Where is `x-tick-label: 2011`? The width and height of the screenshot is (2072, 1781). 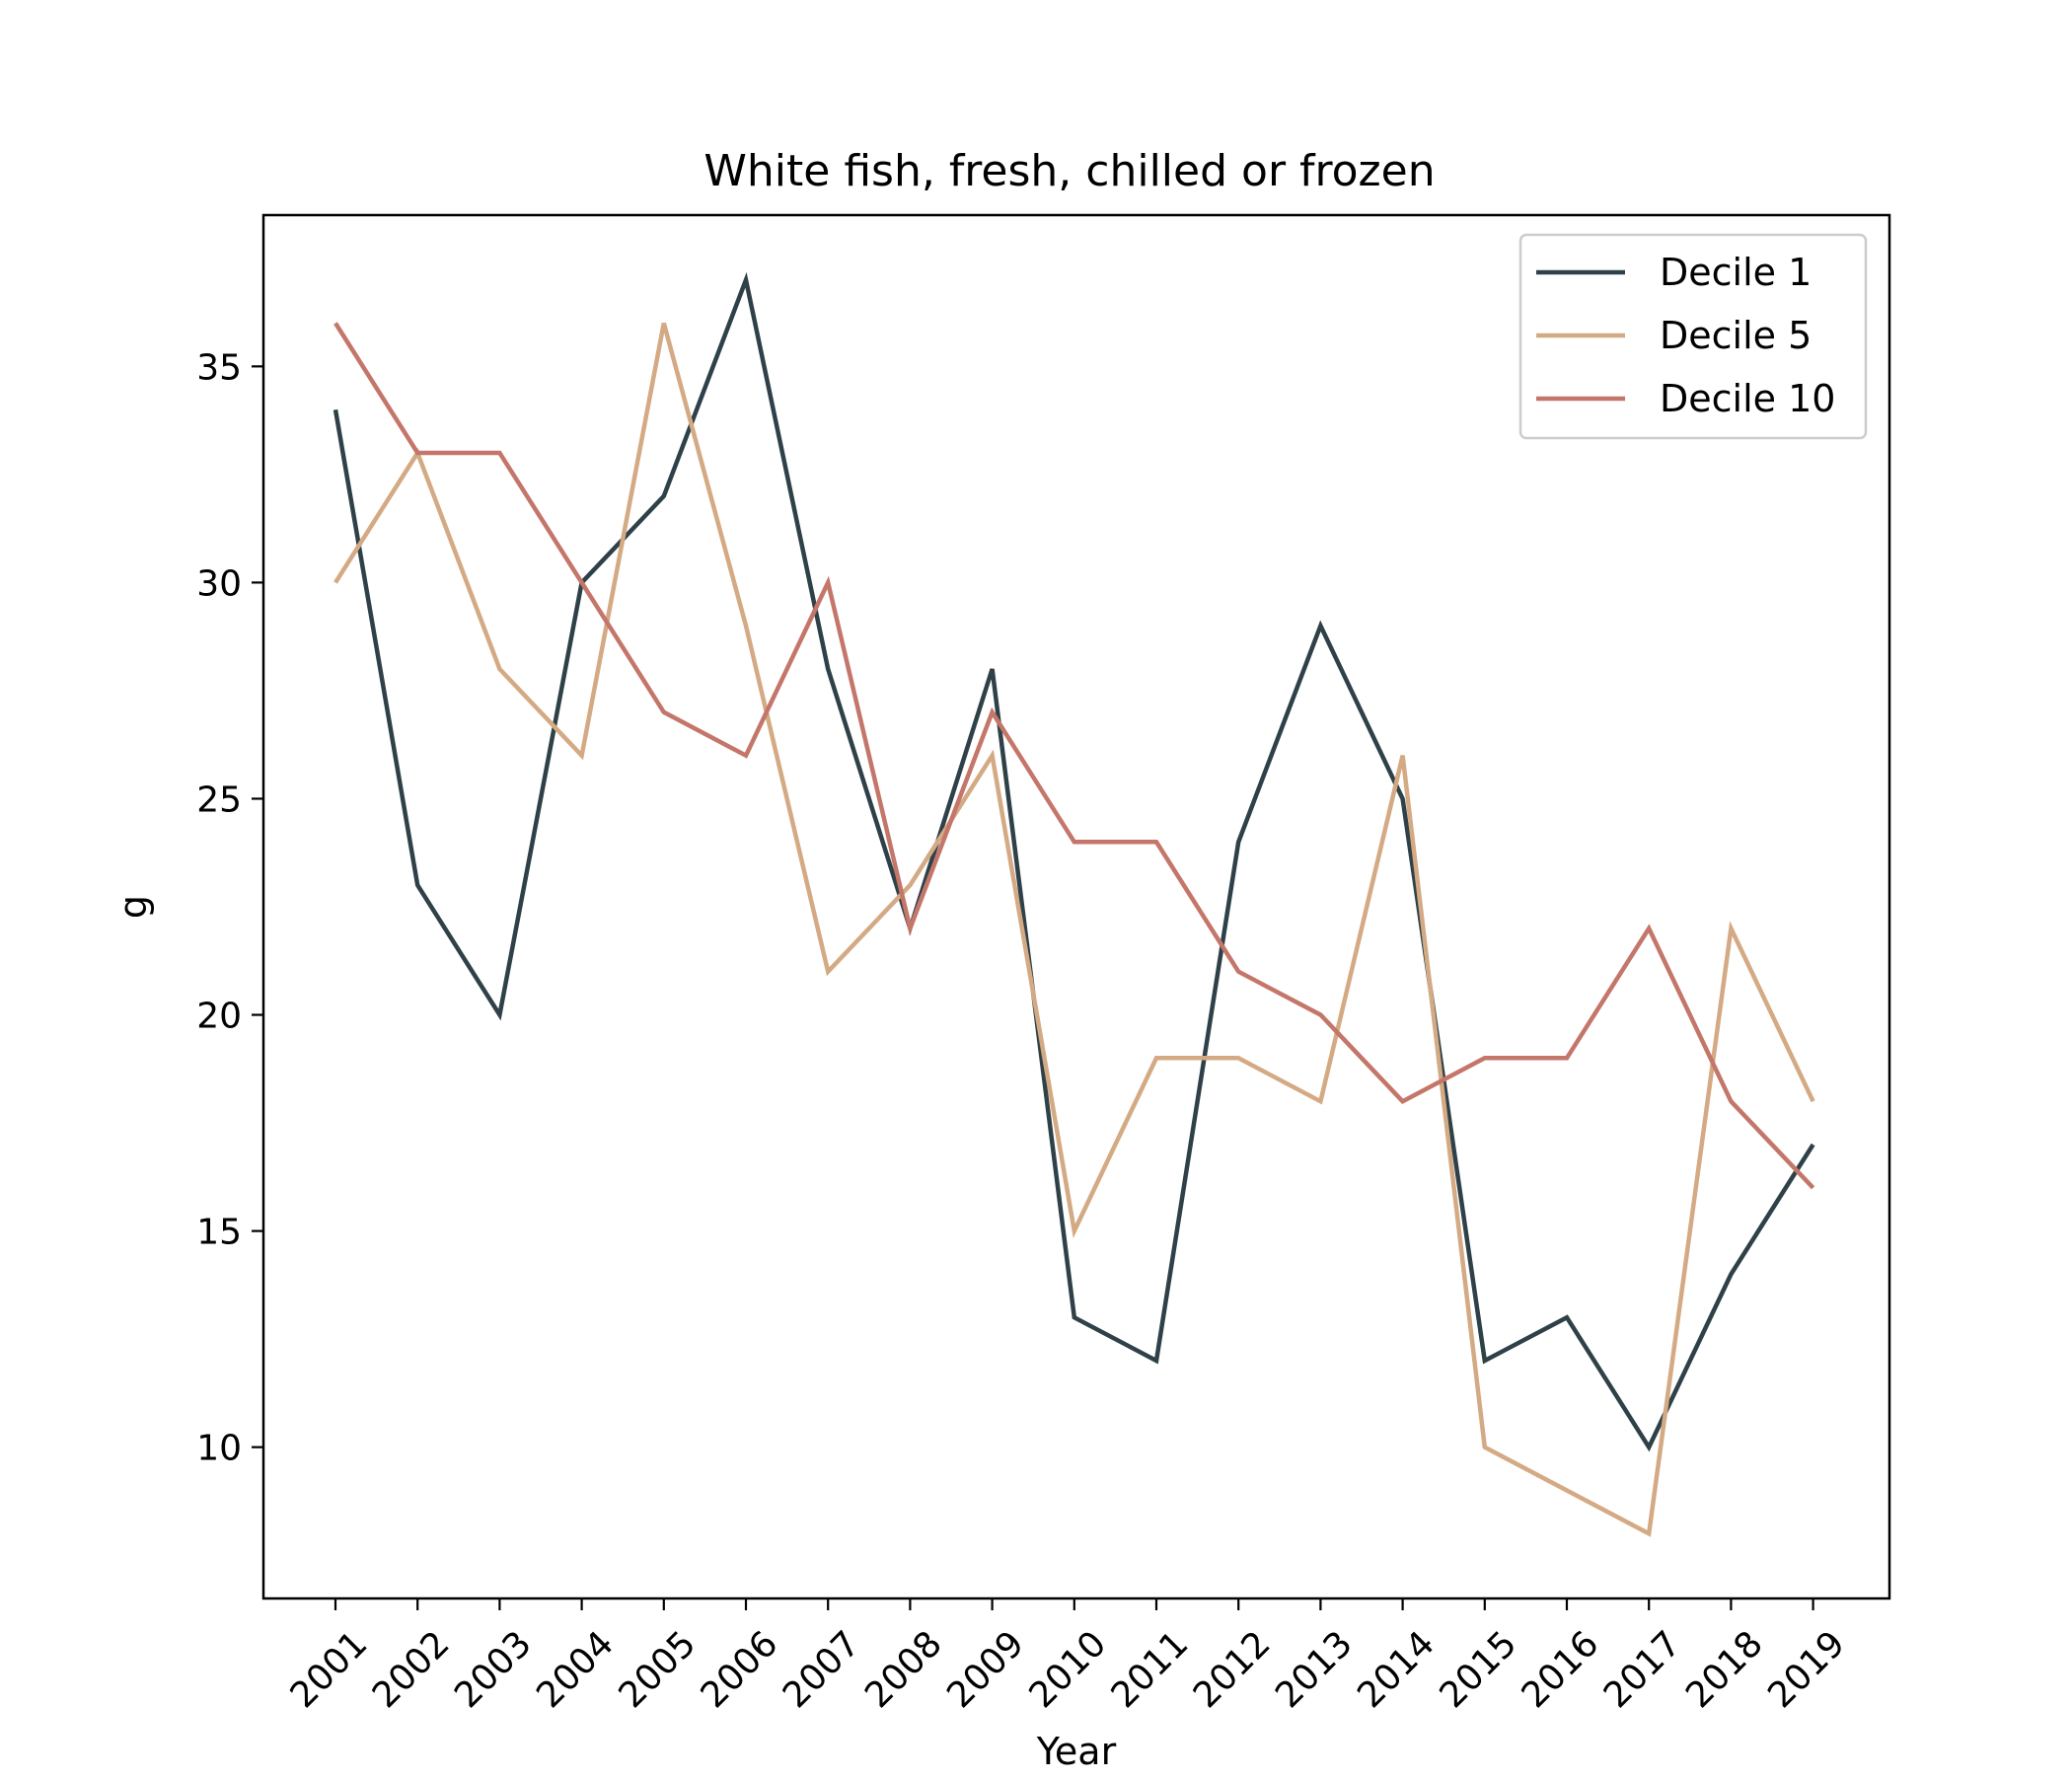
x-tick-label: 2011 is located at coordinates (1150, 1669).